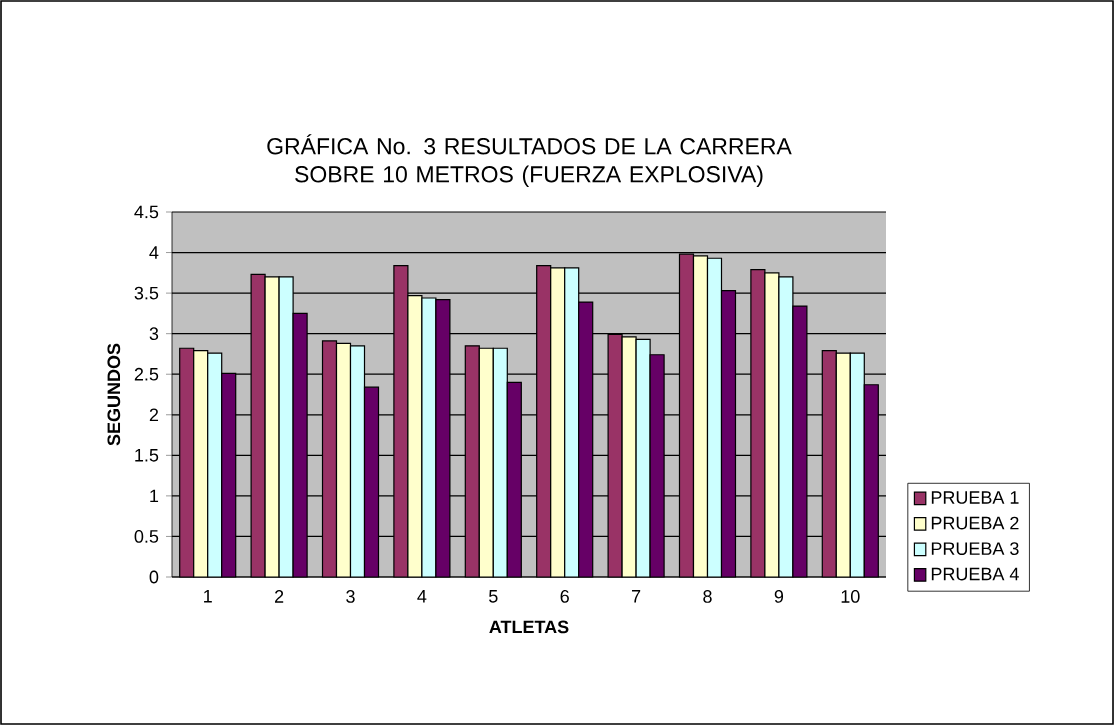 Image resolution: width=1114 pixels, height=725 pixels. What do you see at coordinates (146, 536) in the screenshot?
I see `y-tick-label: 0.5` at bounding box center [146, 536].